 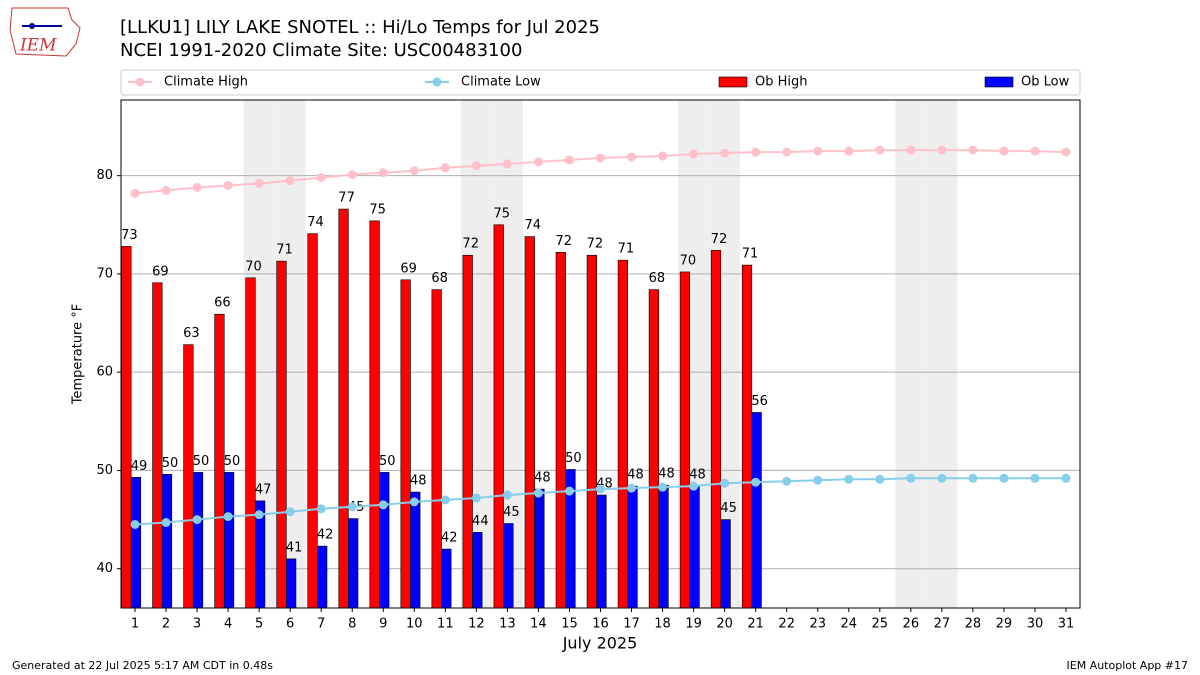 What do you see at coordinates (781, 82) in the screenshot?
I see `legend-label: Ob High` at bounding box center [781, 82].